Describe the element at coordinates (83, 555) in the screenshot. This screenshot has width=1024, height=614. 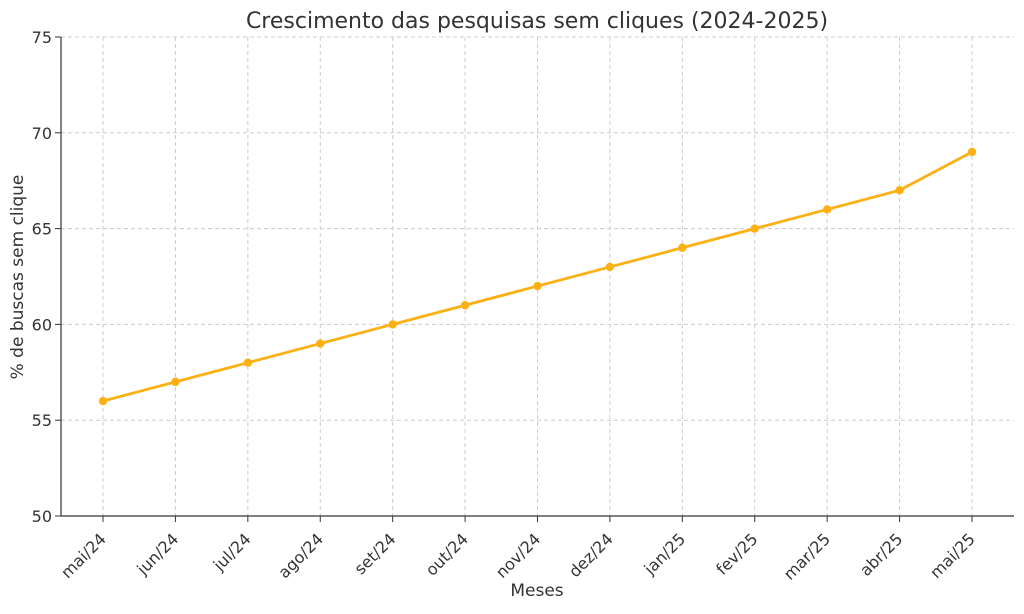
I see `x-tick-label: mai/24` at that location.